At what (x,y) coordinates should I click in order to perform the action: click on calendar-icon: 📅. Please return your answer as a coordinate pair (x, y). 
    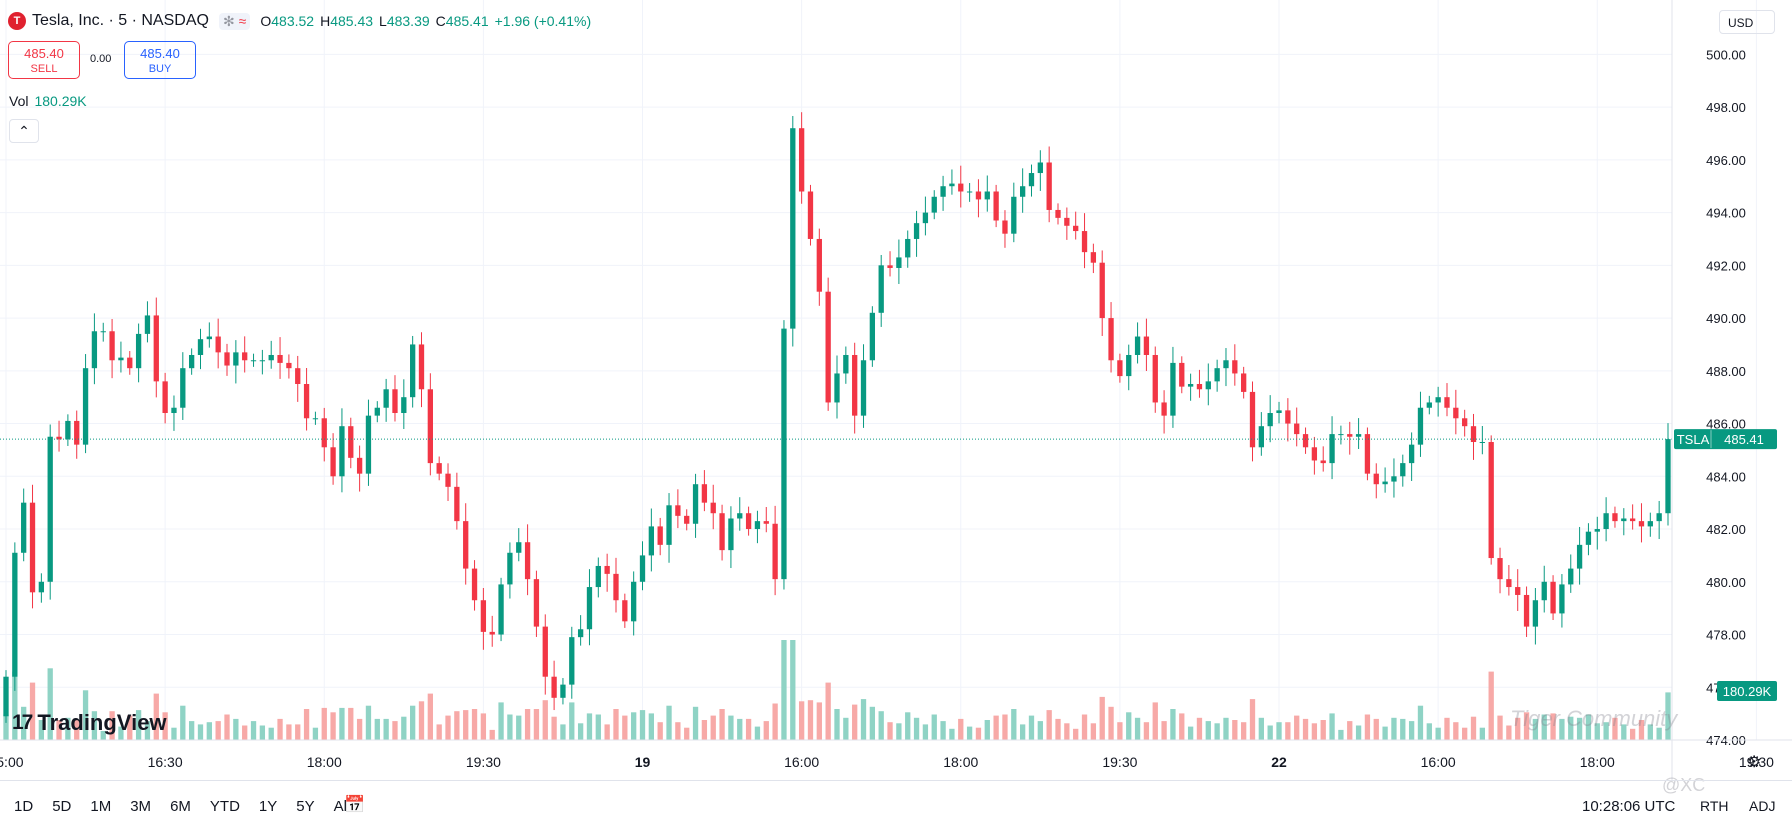
    Looking at the image, I should click on (355, 804).